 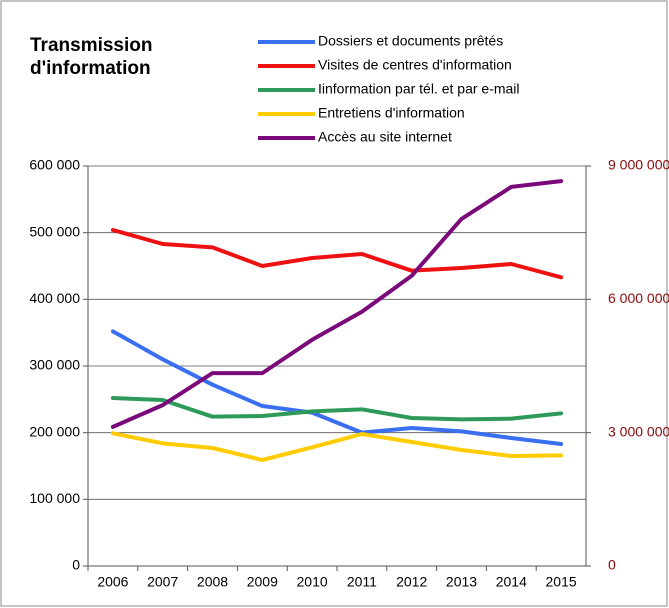 What do you see at coordinates (385, 137) in the screenshot?
I see `legend-label: Accès au site internet` at bounding box center [385, 137].